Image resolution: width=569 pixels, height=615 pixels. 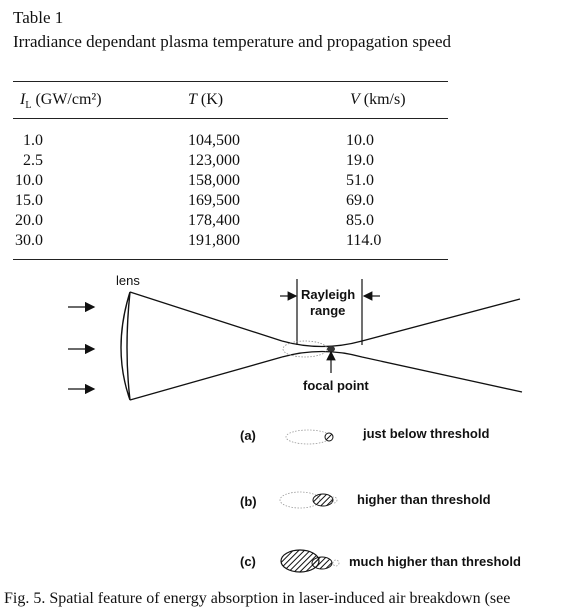 I want to click on table-cell: 158,000, so click(x=214, y=180).